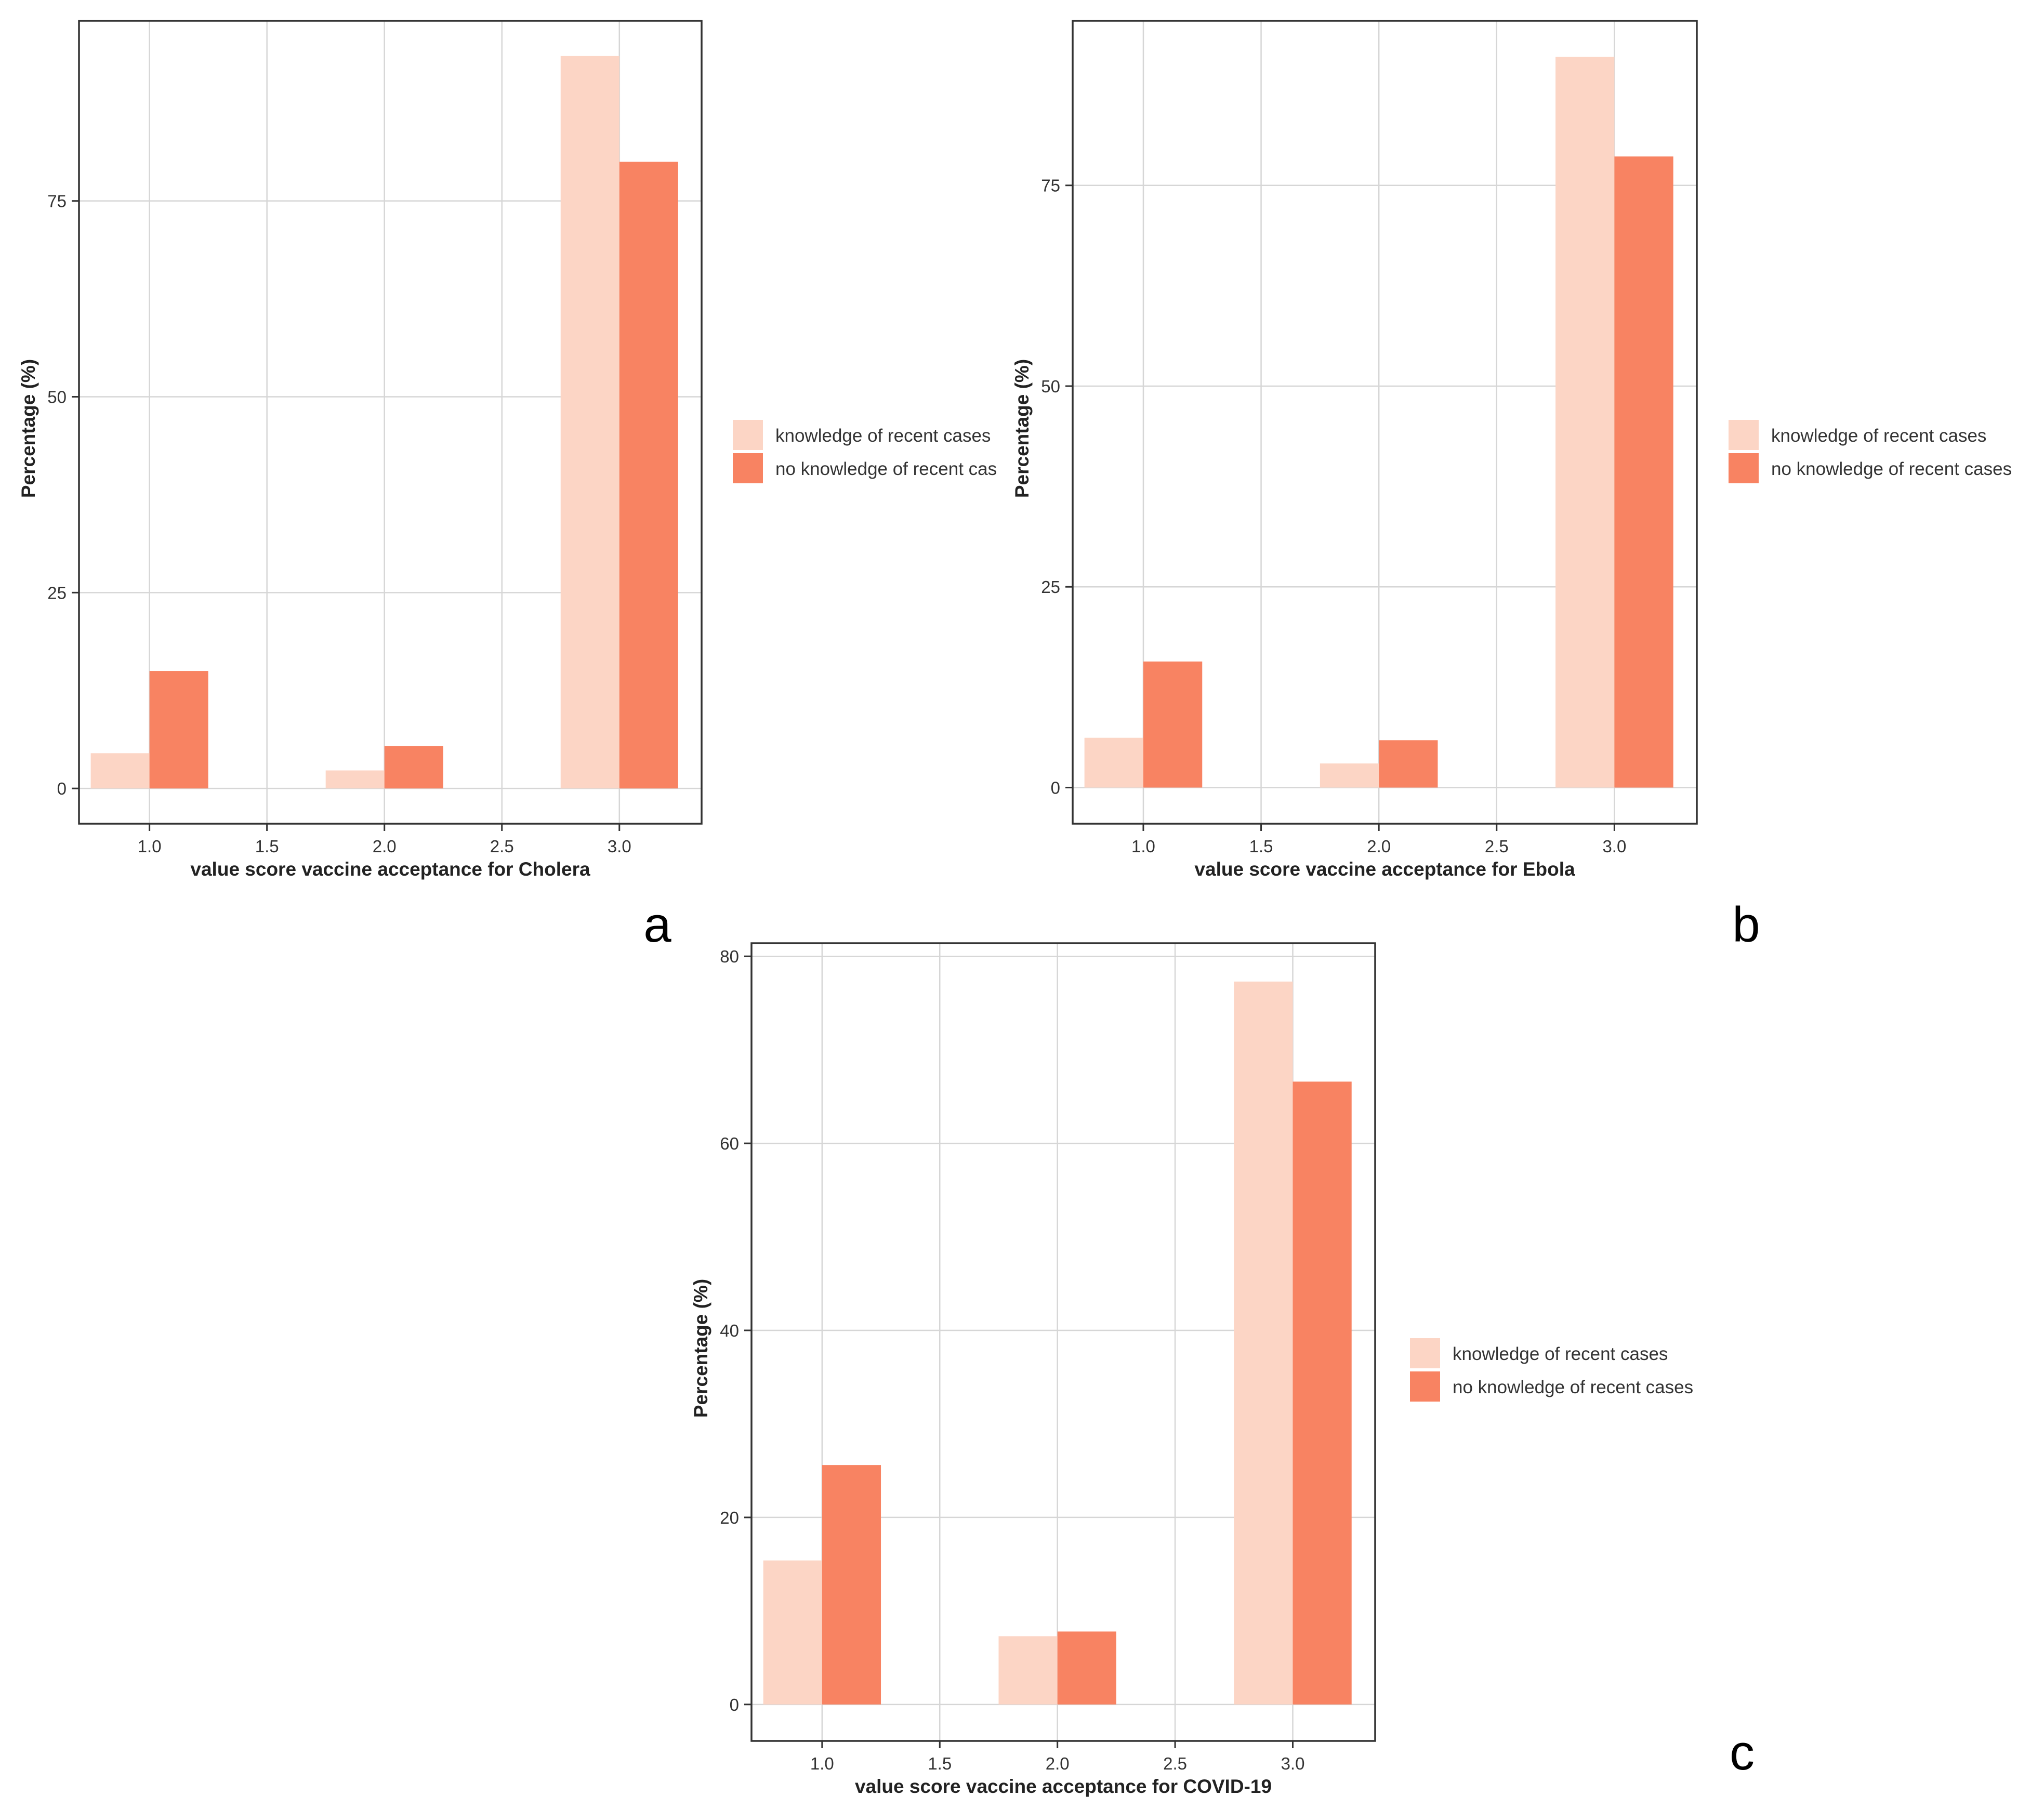 This screenshot has width=2044, height=1809. I want to click on legend-label: no knowledge of recent cas, so click(886, 469).